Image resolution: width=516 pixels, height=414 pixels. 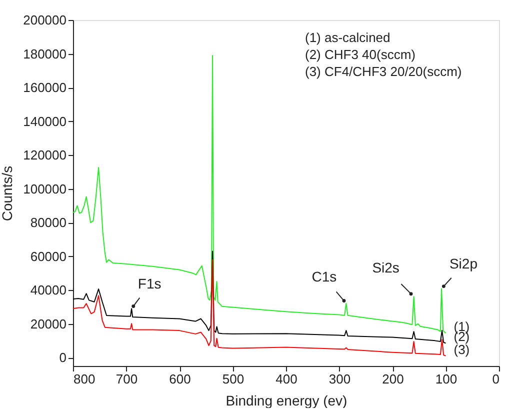 What do you see at coordinates (150, 284) in the screenshot?
I see `annotation: F1s` at bounding box center [150, 284].